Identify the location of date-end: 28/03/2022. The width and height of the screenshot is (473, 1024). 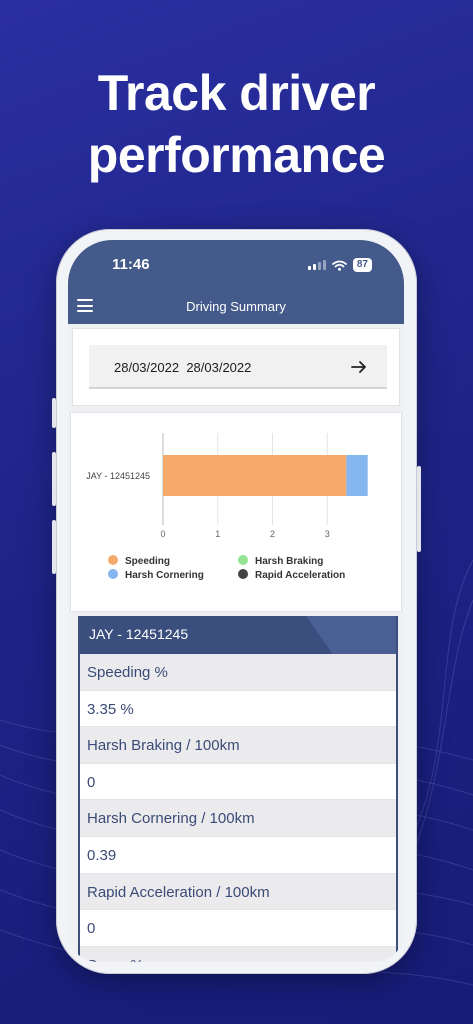
(219, 367).